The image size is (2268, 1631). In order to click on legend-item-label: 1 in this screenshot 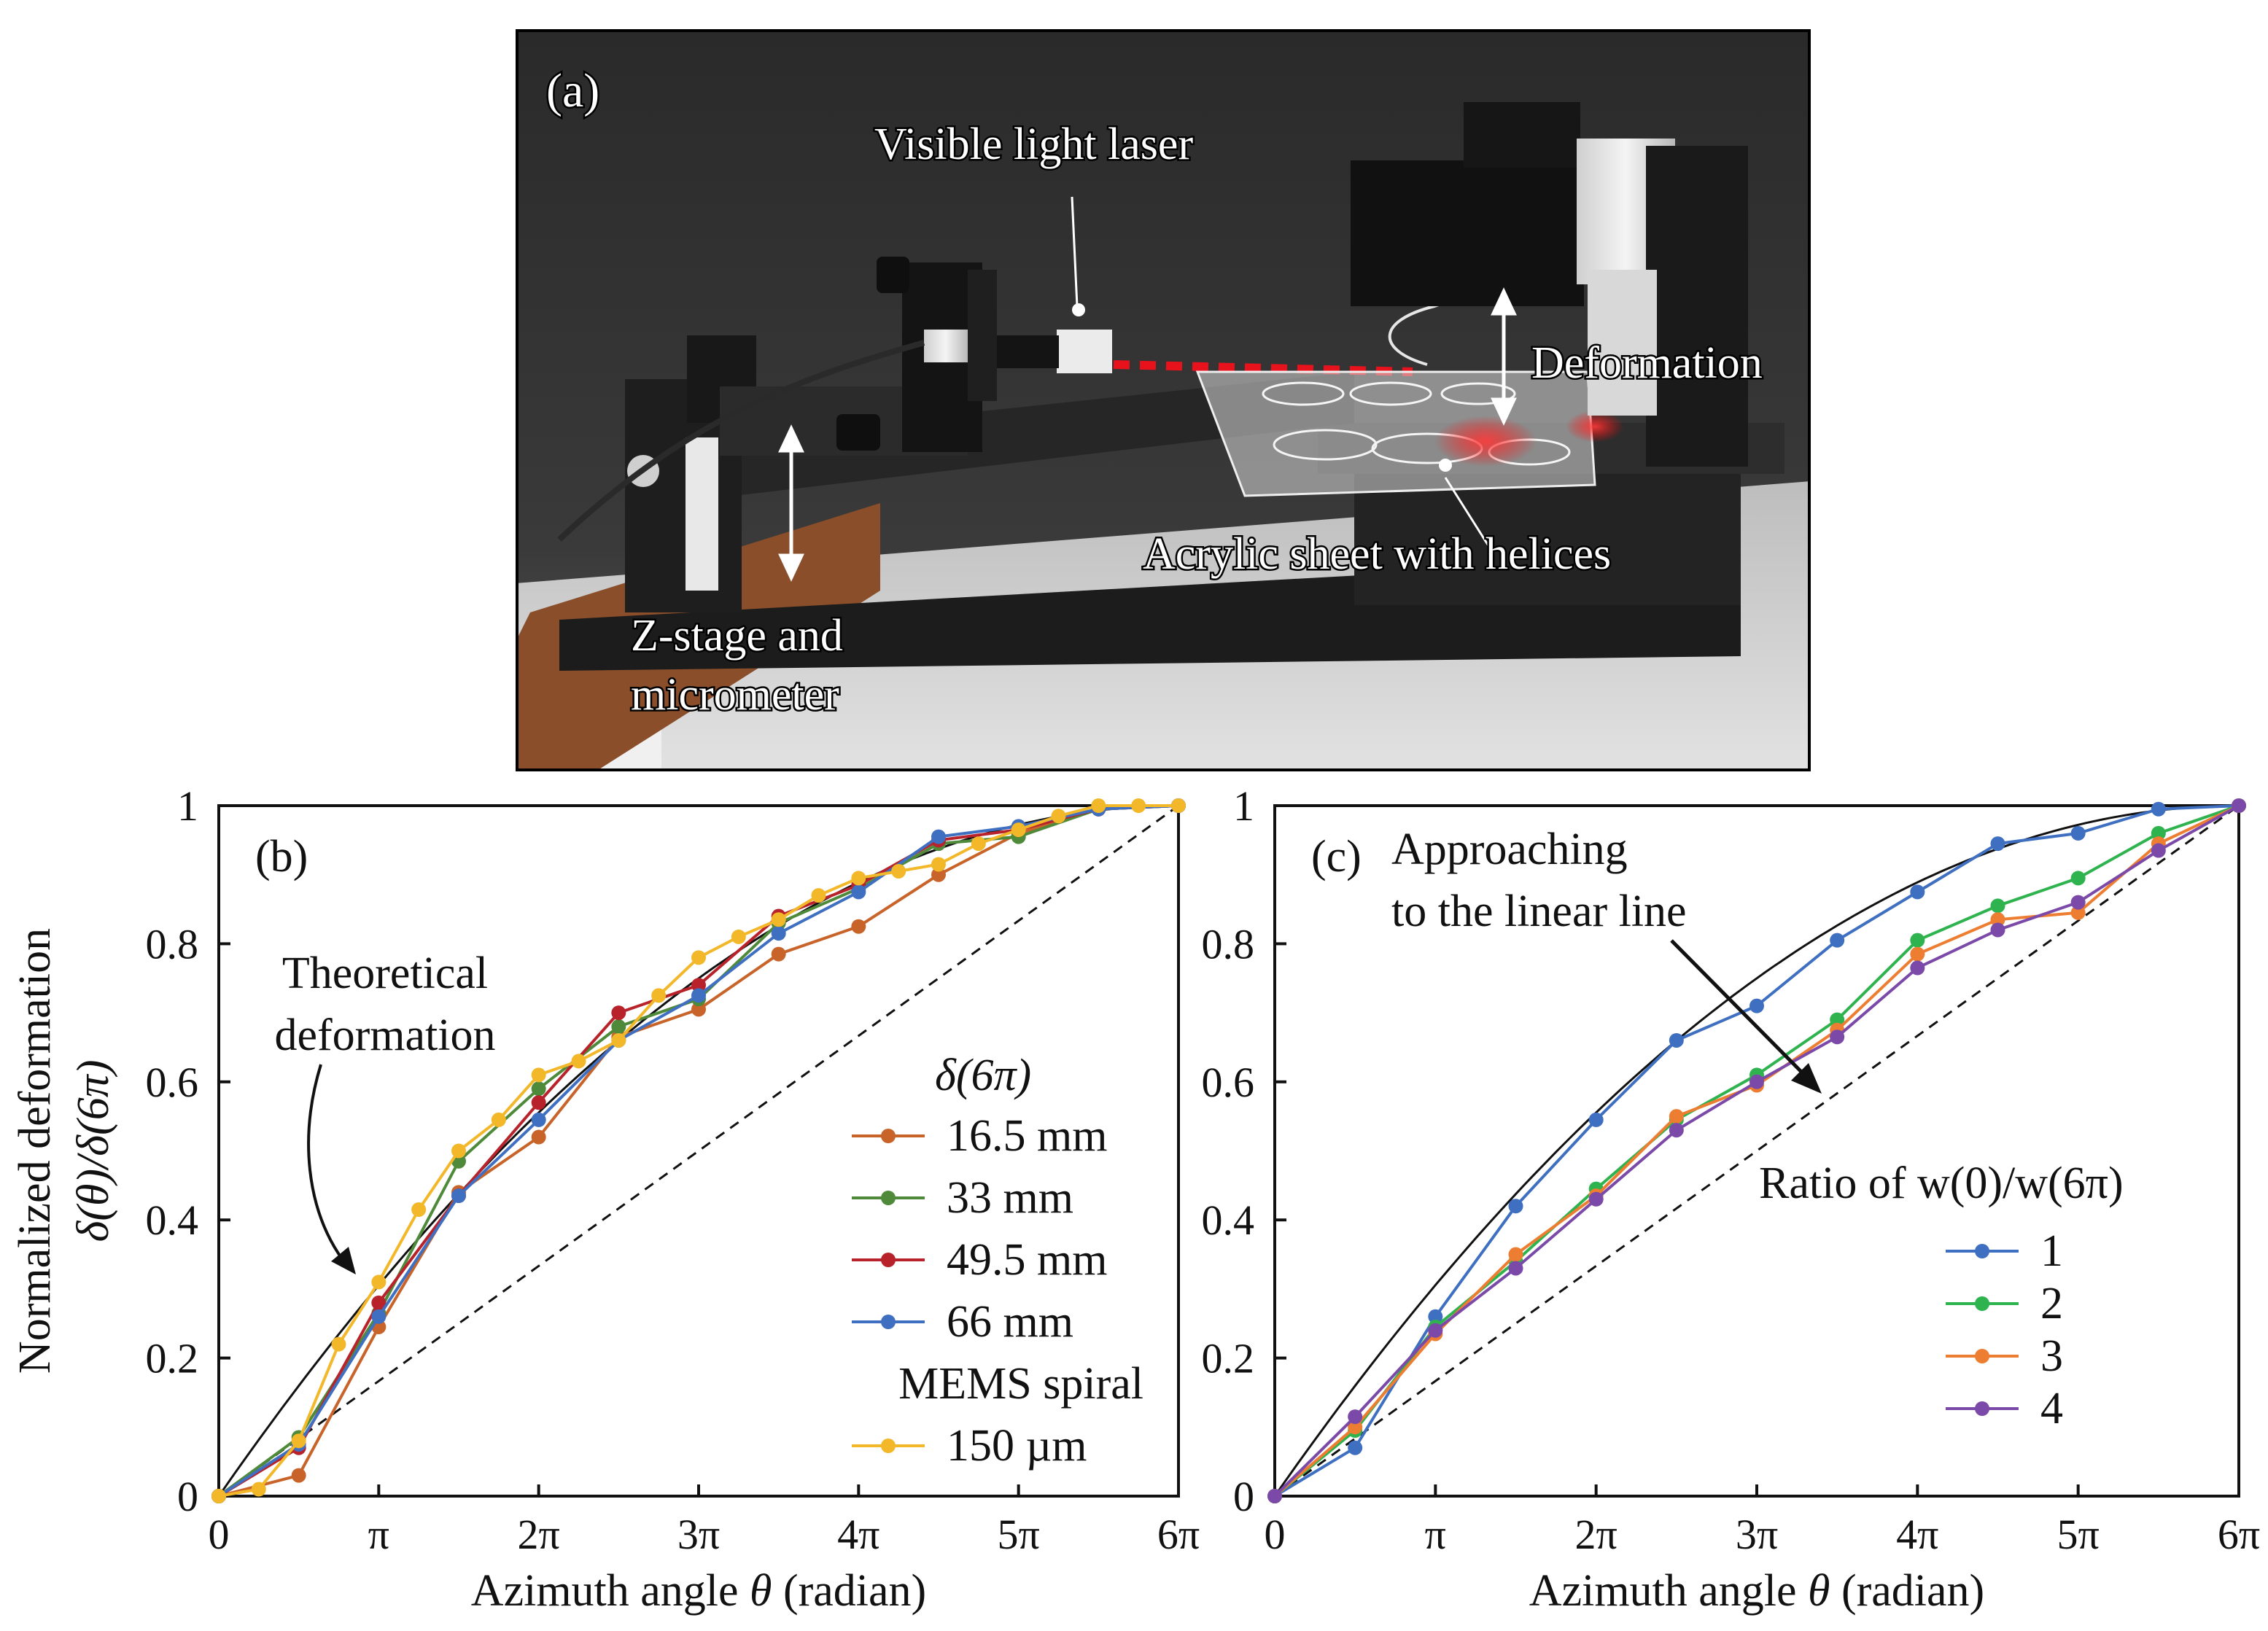, I will do `click(2051, 1251)`.